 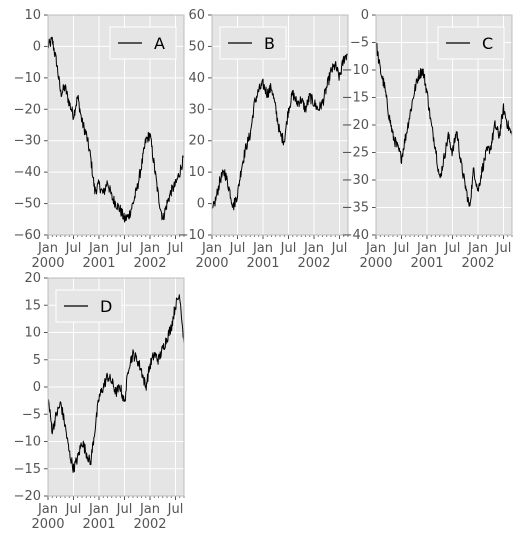 I want to click on legend-box, so click(x=471, y=43).